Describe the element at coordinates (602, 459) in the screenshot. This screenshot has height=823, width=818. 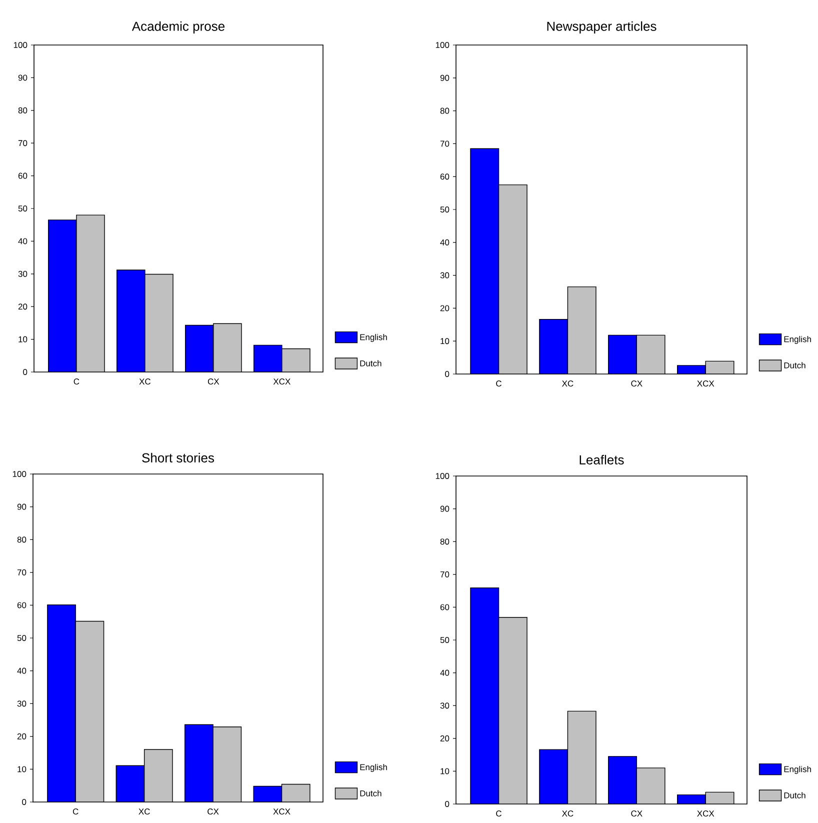
I see `chart-title: Leaflets` at that location.